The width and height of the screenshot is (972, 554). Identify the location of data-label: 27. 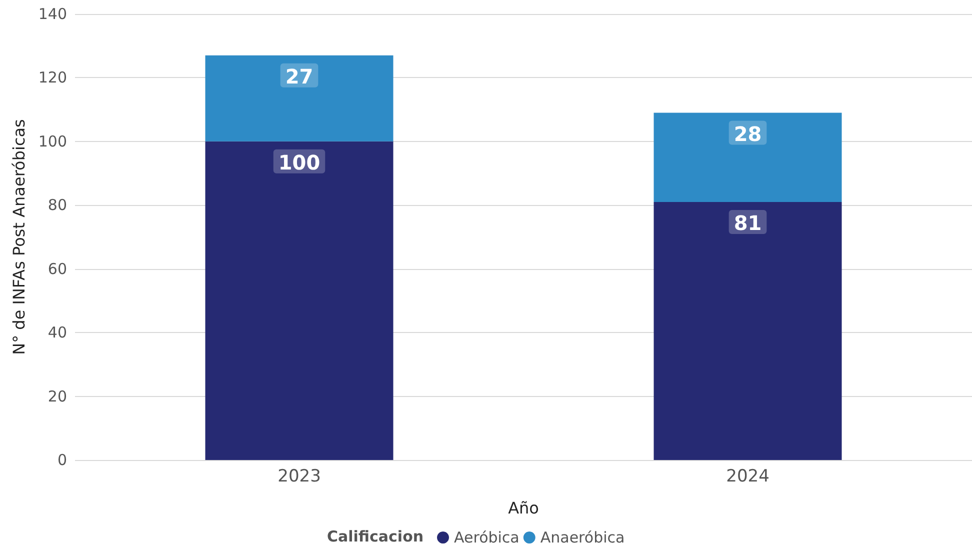
(299, 76).